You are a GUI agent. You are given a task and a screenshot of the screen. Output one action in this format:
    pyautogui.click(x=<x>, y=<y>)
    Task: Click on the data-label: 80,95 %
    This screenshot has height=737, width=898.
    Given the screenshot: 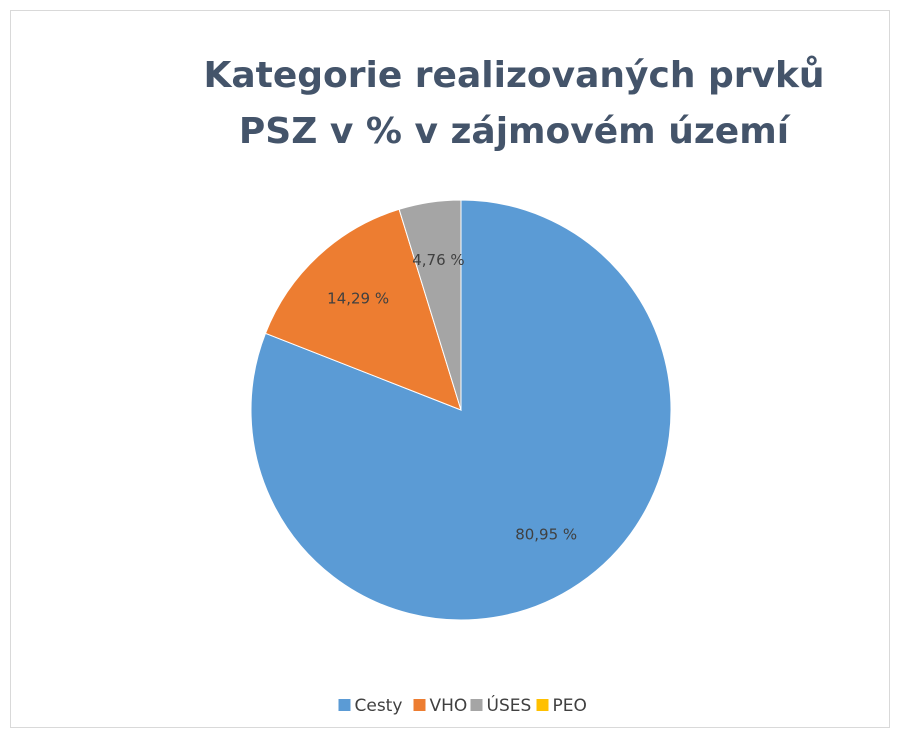 What is the action you would take?
    pyautogui.click(x=546, y=534)
    